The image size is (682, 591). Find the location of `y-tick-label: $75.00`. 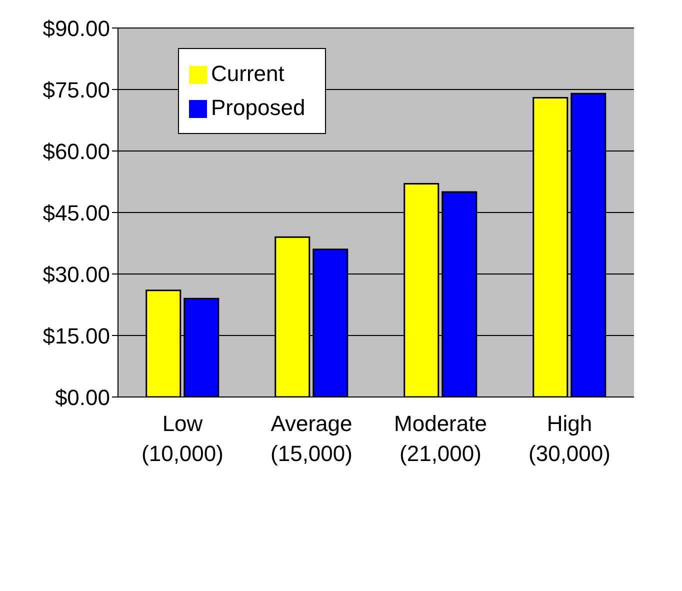

y-tick-label: $75.00 is located at coordinates (76, 89).